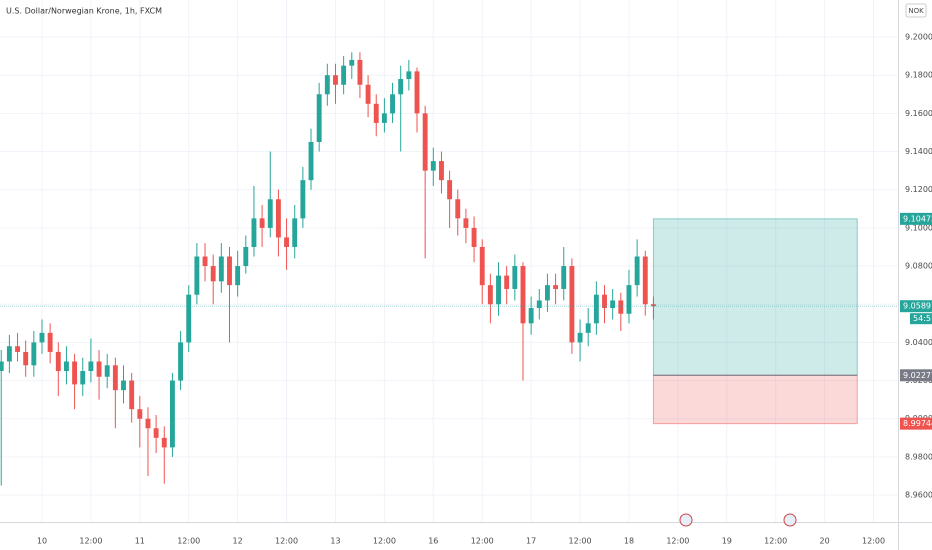 The image size is (932, 550). What do you see at coordinates (918, 189) in the screenshot?
I see `y-tick-label: 9.12000` at bounding box center [918, 189].